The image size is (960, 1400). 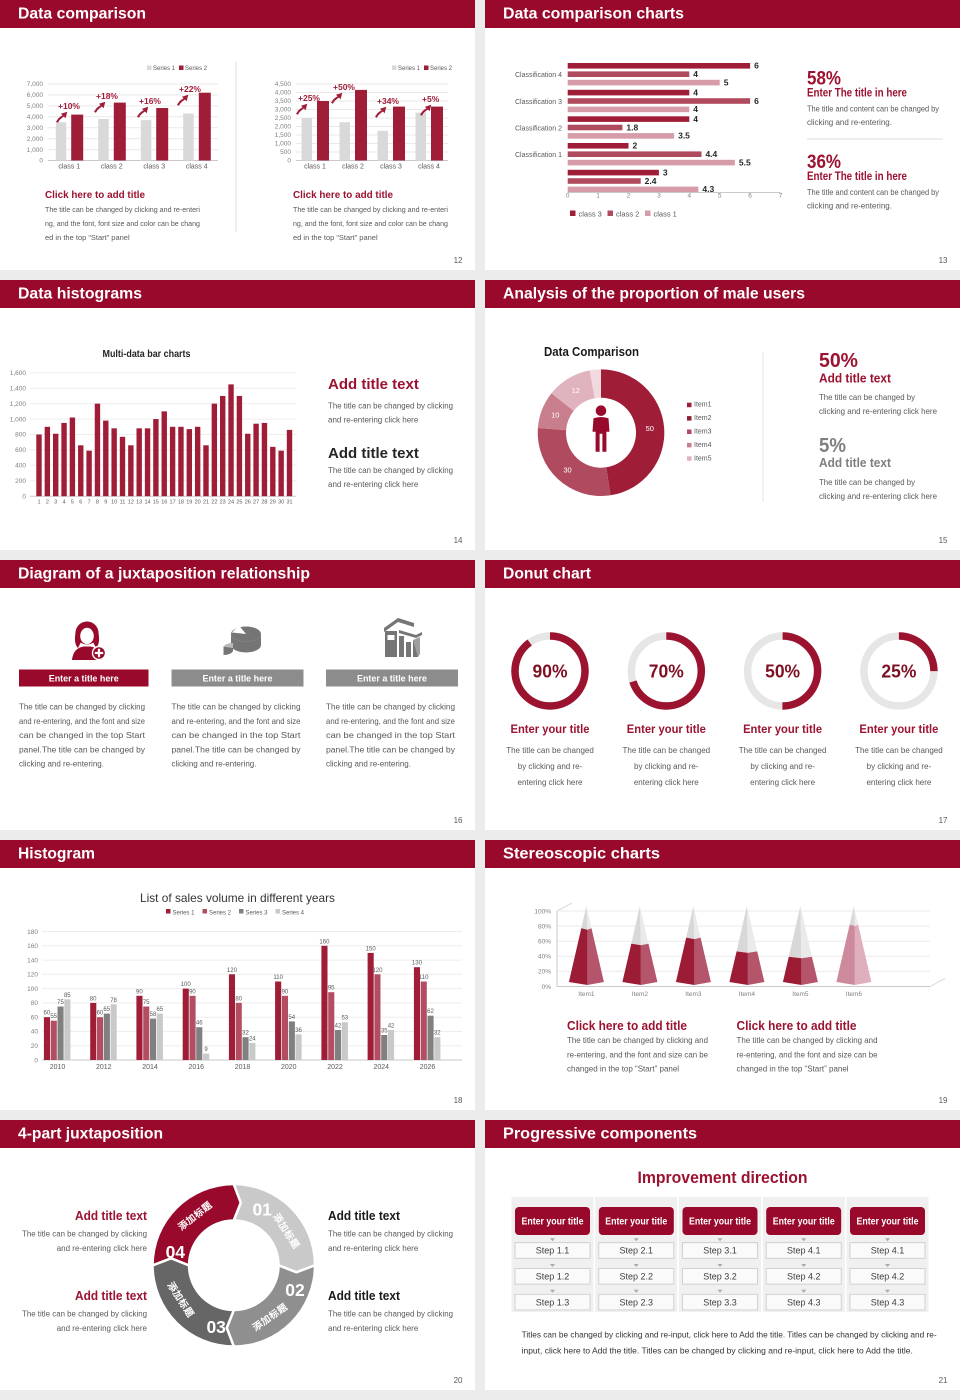 I want to click on svg-text: 3, so click(x=665, y=172).